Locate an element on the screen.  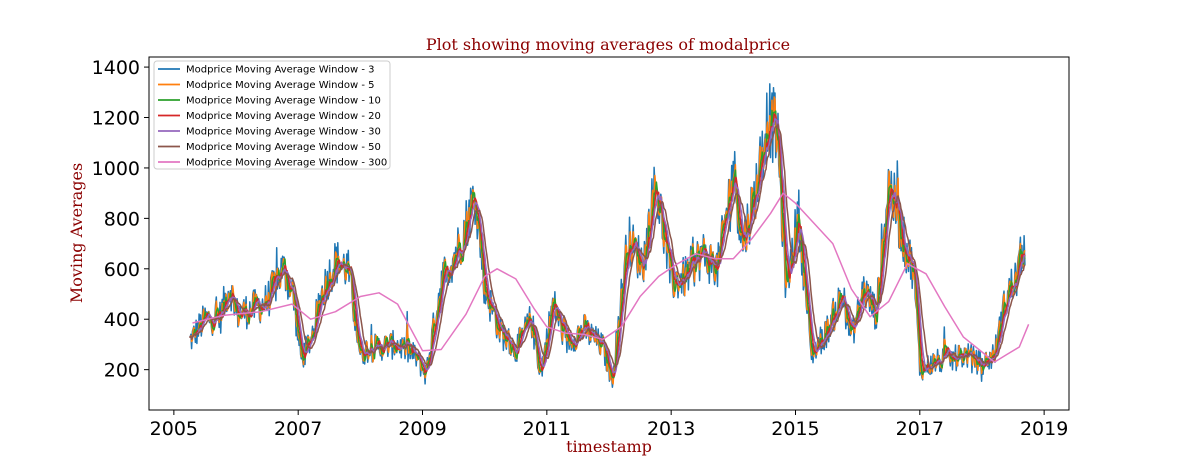
x-tick-label: 2015 is located at coordinates (795, 429).